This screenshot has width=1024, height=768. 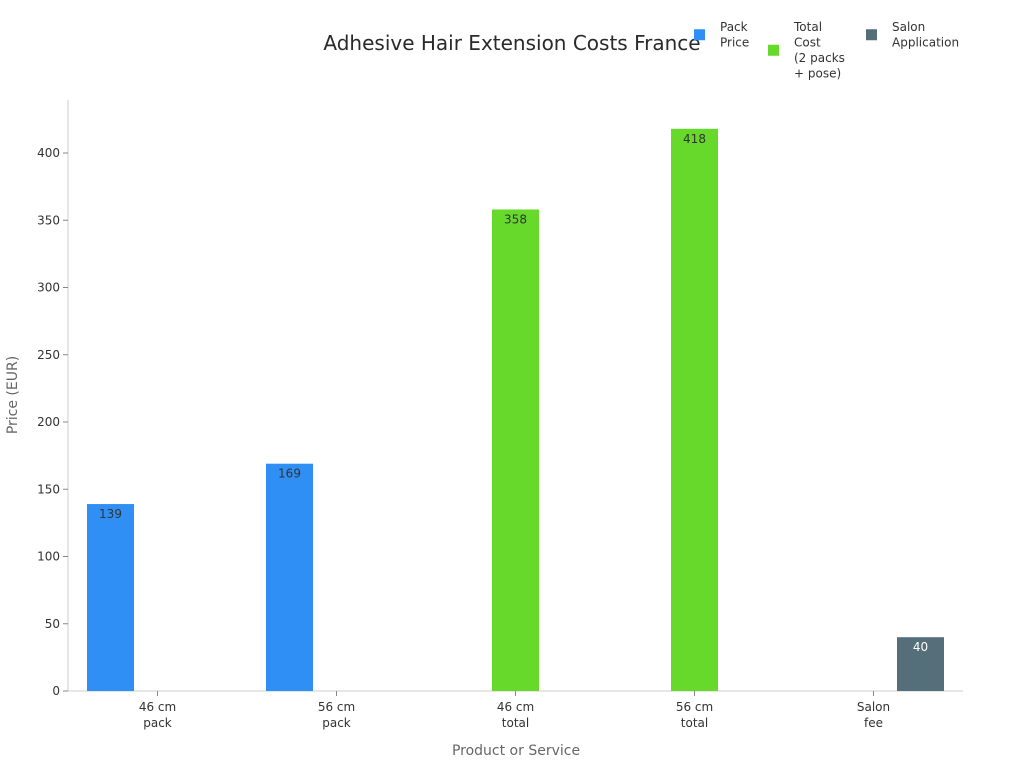 I want to click on x-tick-label: 56 cm total, so click(x=694, y=715).